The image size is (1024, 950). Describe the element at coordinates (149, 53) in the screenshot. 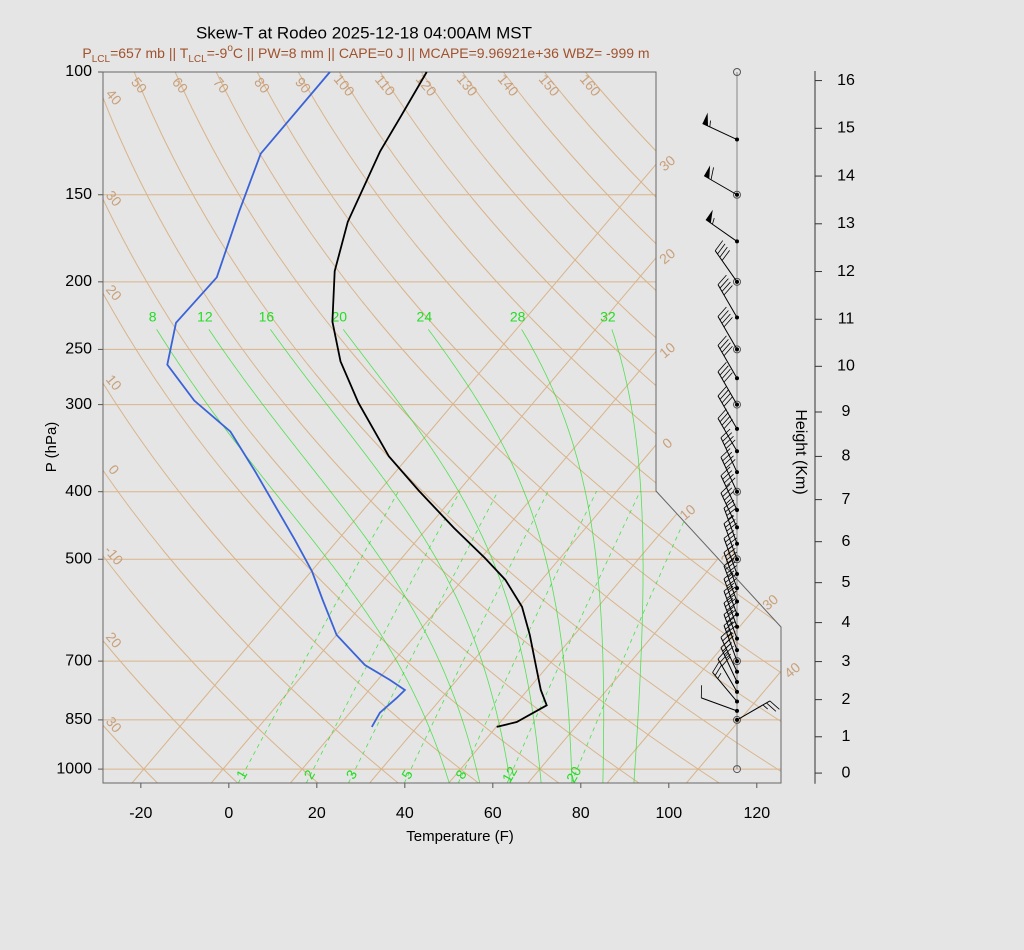

I see `subtitle-part: =657 mb || T` at that location.